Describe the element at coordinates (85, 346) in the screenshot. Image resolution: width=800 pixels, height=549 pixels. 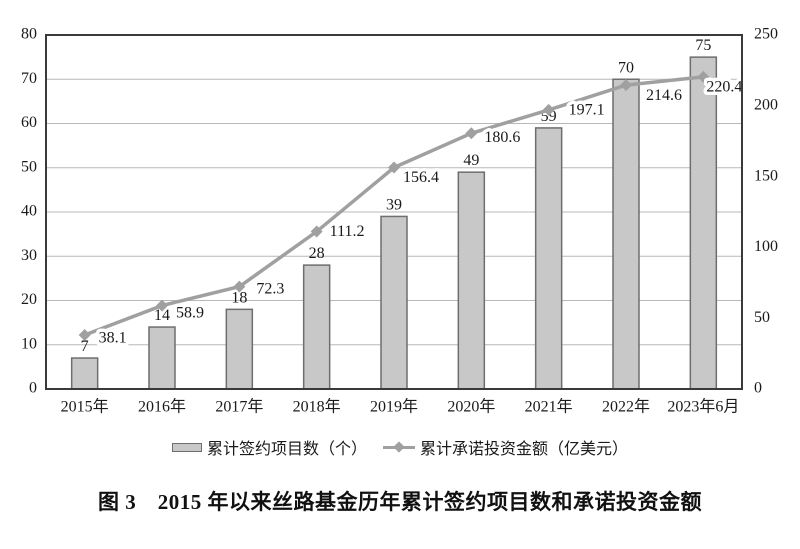
I see `bar-value-label: 7` at that location.